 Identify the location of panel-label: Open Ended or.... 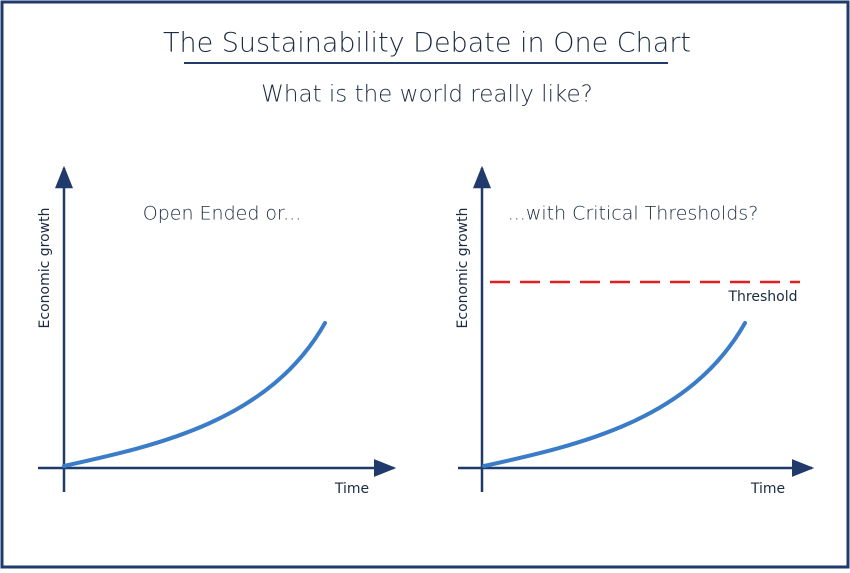
(222, 214).